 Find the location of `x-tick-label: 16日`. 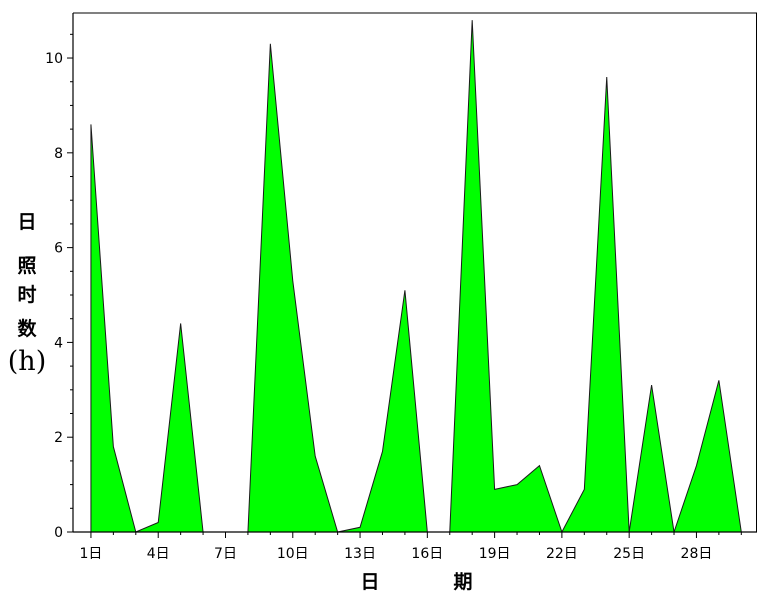

x-tick-label: 16日 is located at coordinates (427, 554).